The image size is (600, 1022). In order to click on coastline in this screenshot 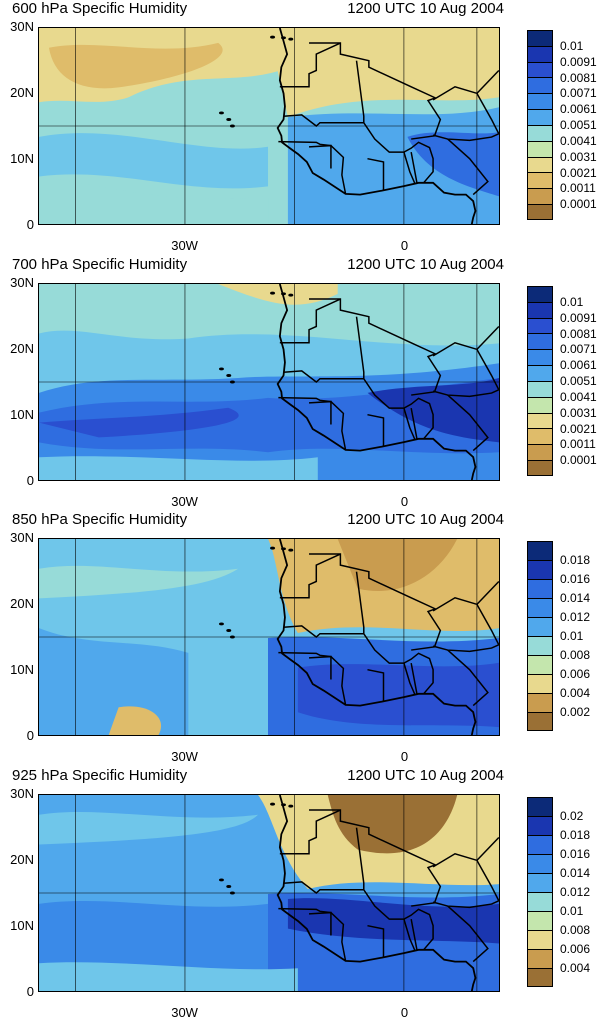, I will do `click(376, 382)`.